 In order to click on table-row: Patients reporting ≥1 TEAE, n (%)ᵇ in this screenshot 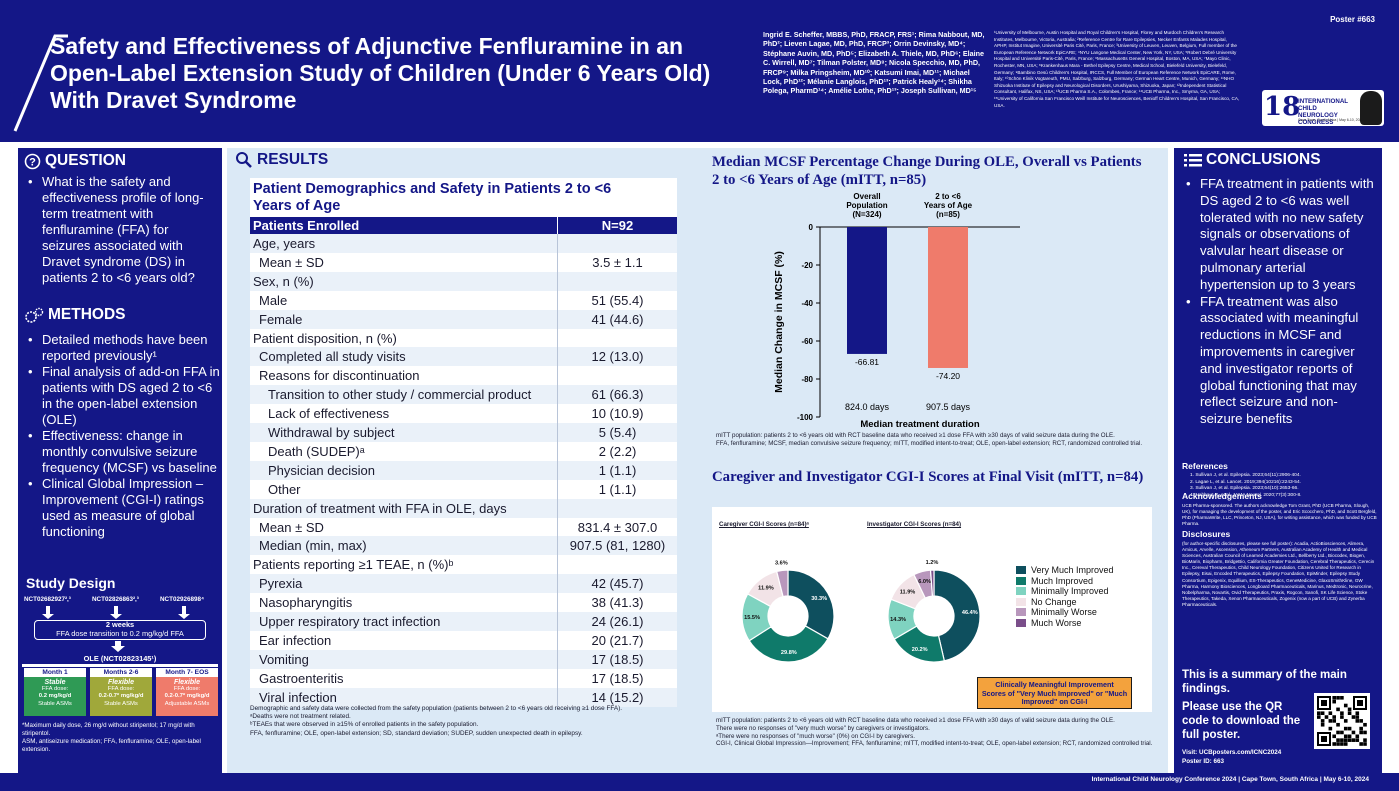, I will do `click(463, 565)`.